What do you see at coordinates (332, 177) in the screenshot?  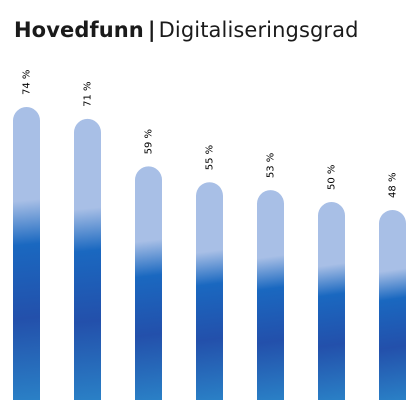 I see `data-label-6: 50 %` at bounding box center [332, 177].